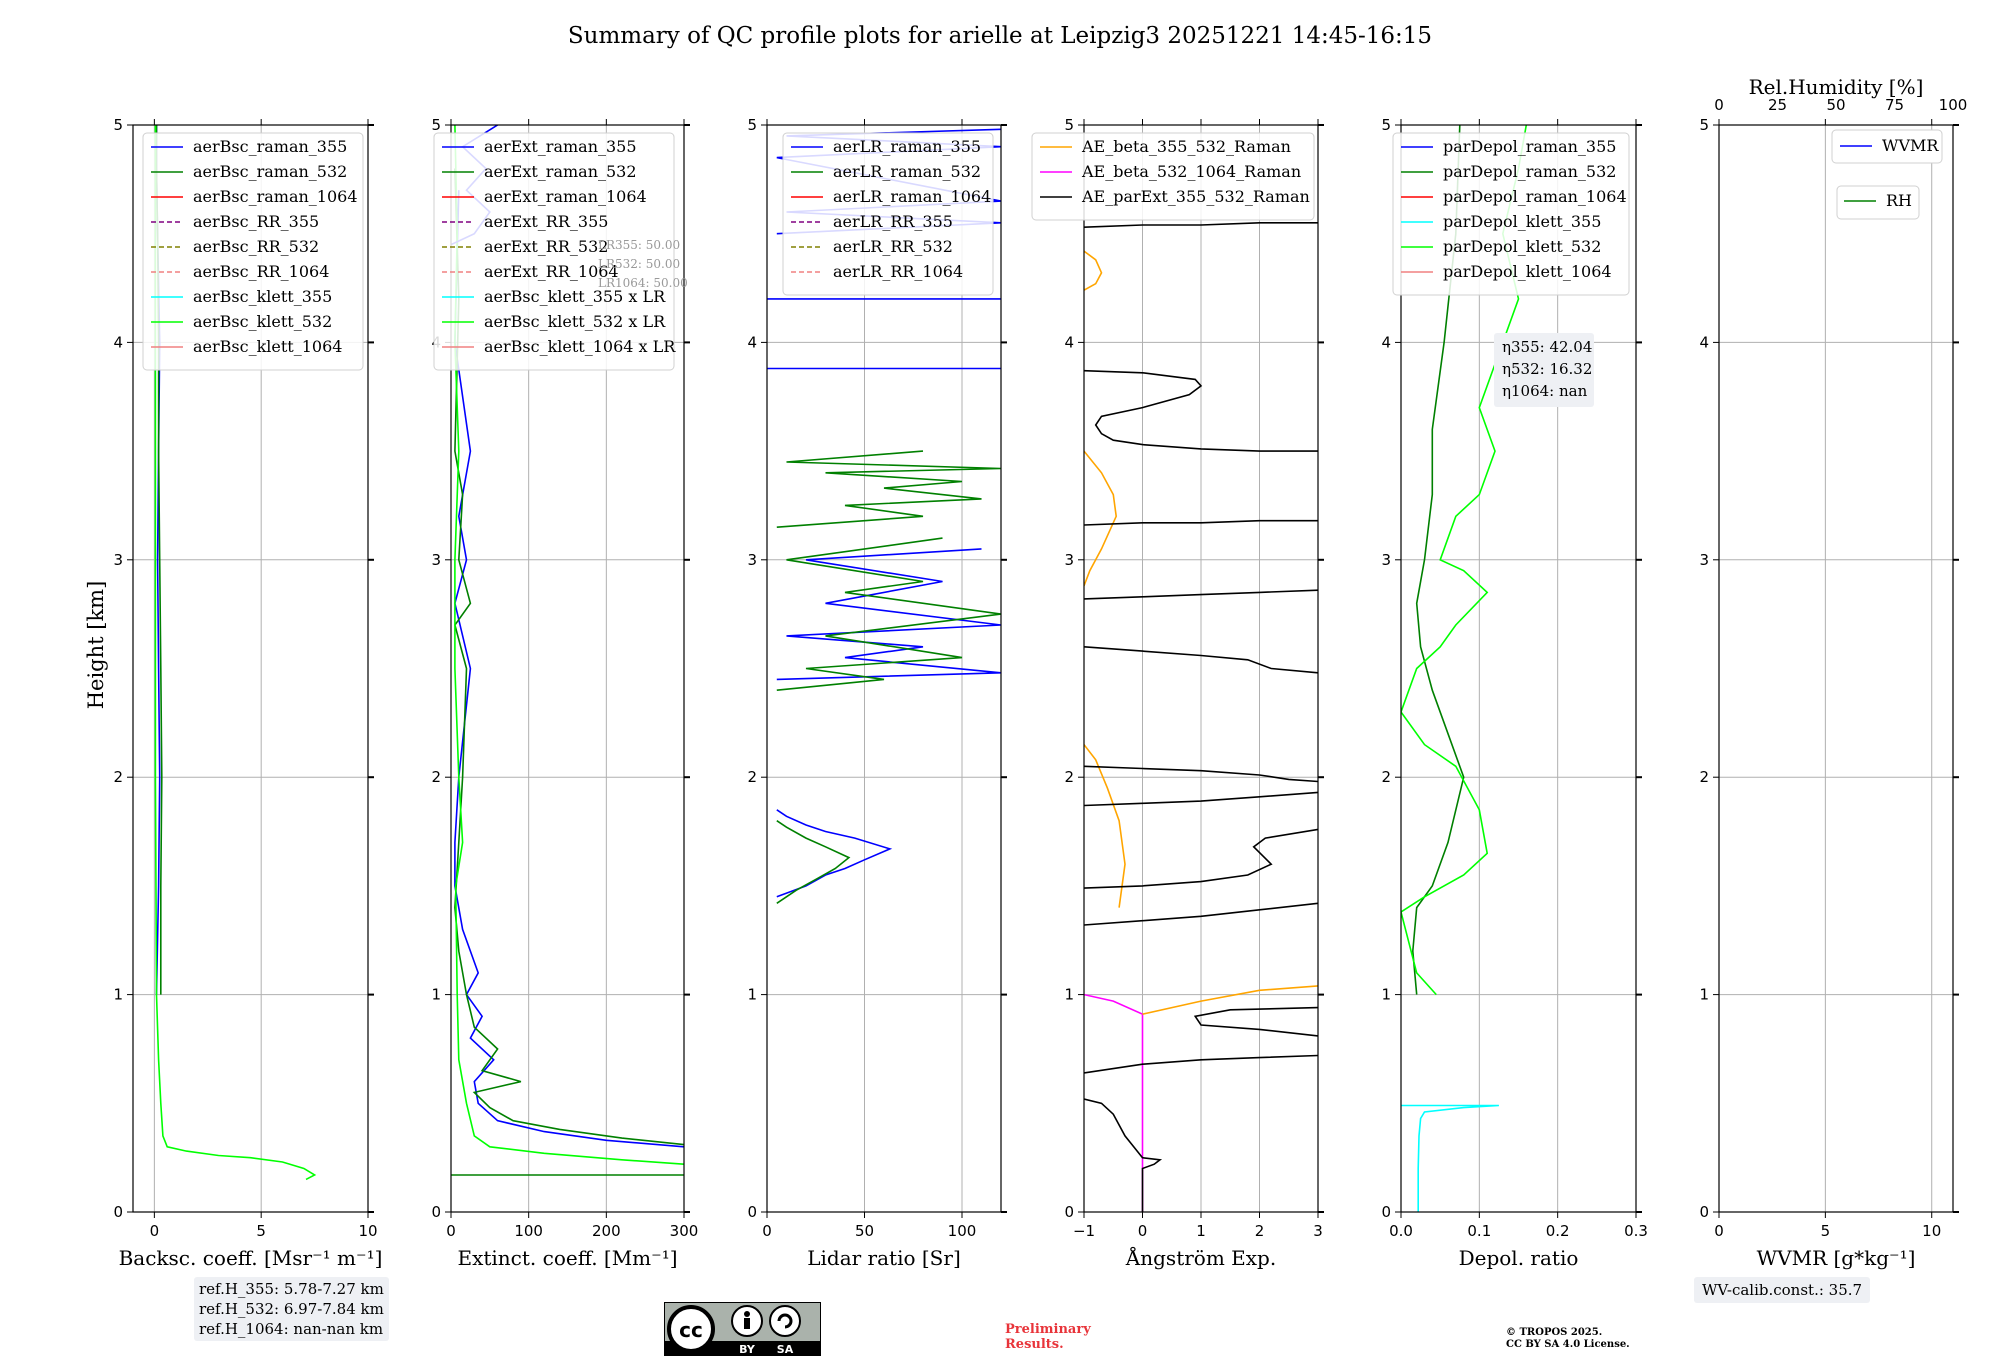 This screenshot has width=2000, height=1360. Describe the element at coordinates (1522, 221) in the screenshot. I see `legend-label: parDepol_klett_355` at that location.